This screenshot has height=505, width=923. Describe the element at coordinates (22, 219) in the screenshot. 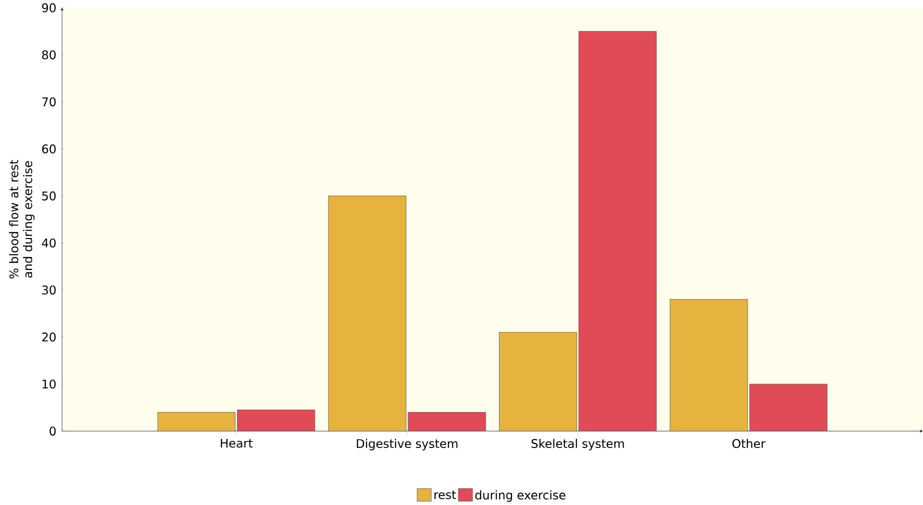

I see `y-axis-title: % blood flow at rest and during exercise` at that location.